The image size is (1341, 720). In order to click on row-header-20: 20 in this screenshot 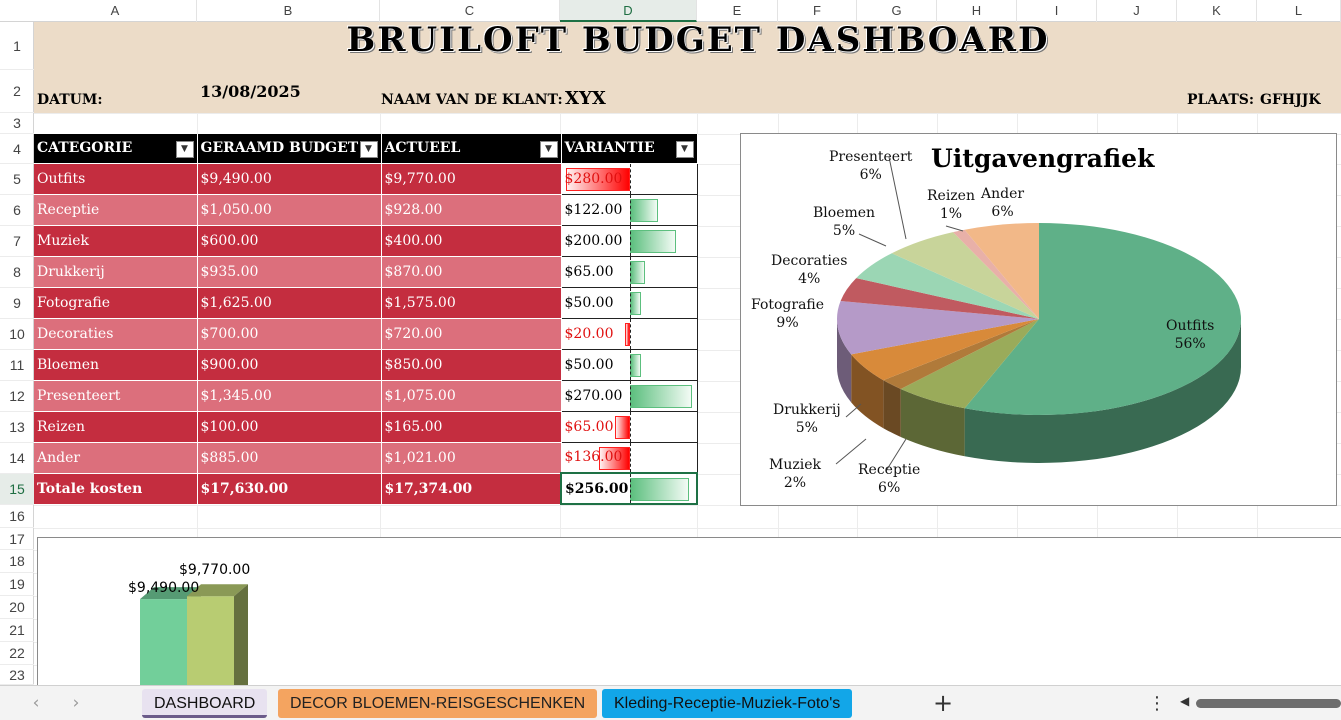, I will do `click(17, 607)`.